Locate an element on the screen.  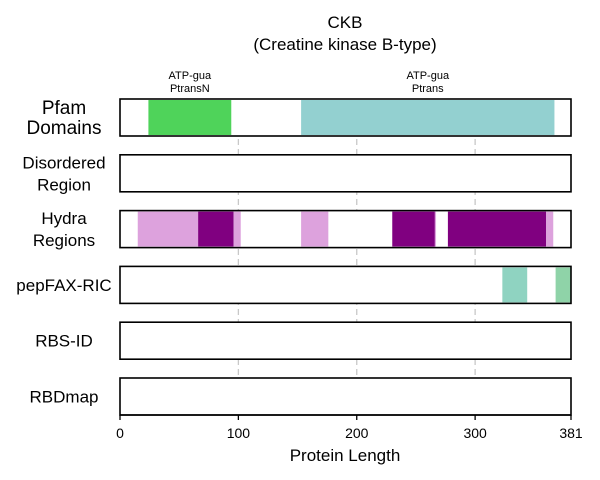
track: Disordered Region is located at coordinates (297, 173).